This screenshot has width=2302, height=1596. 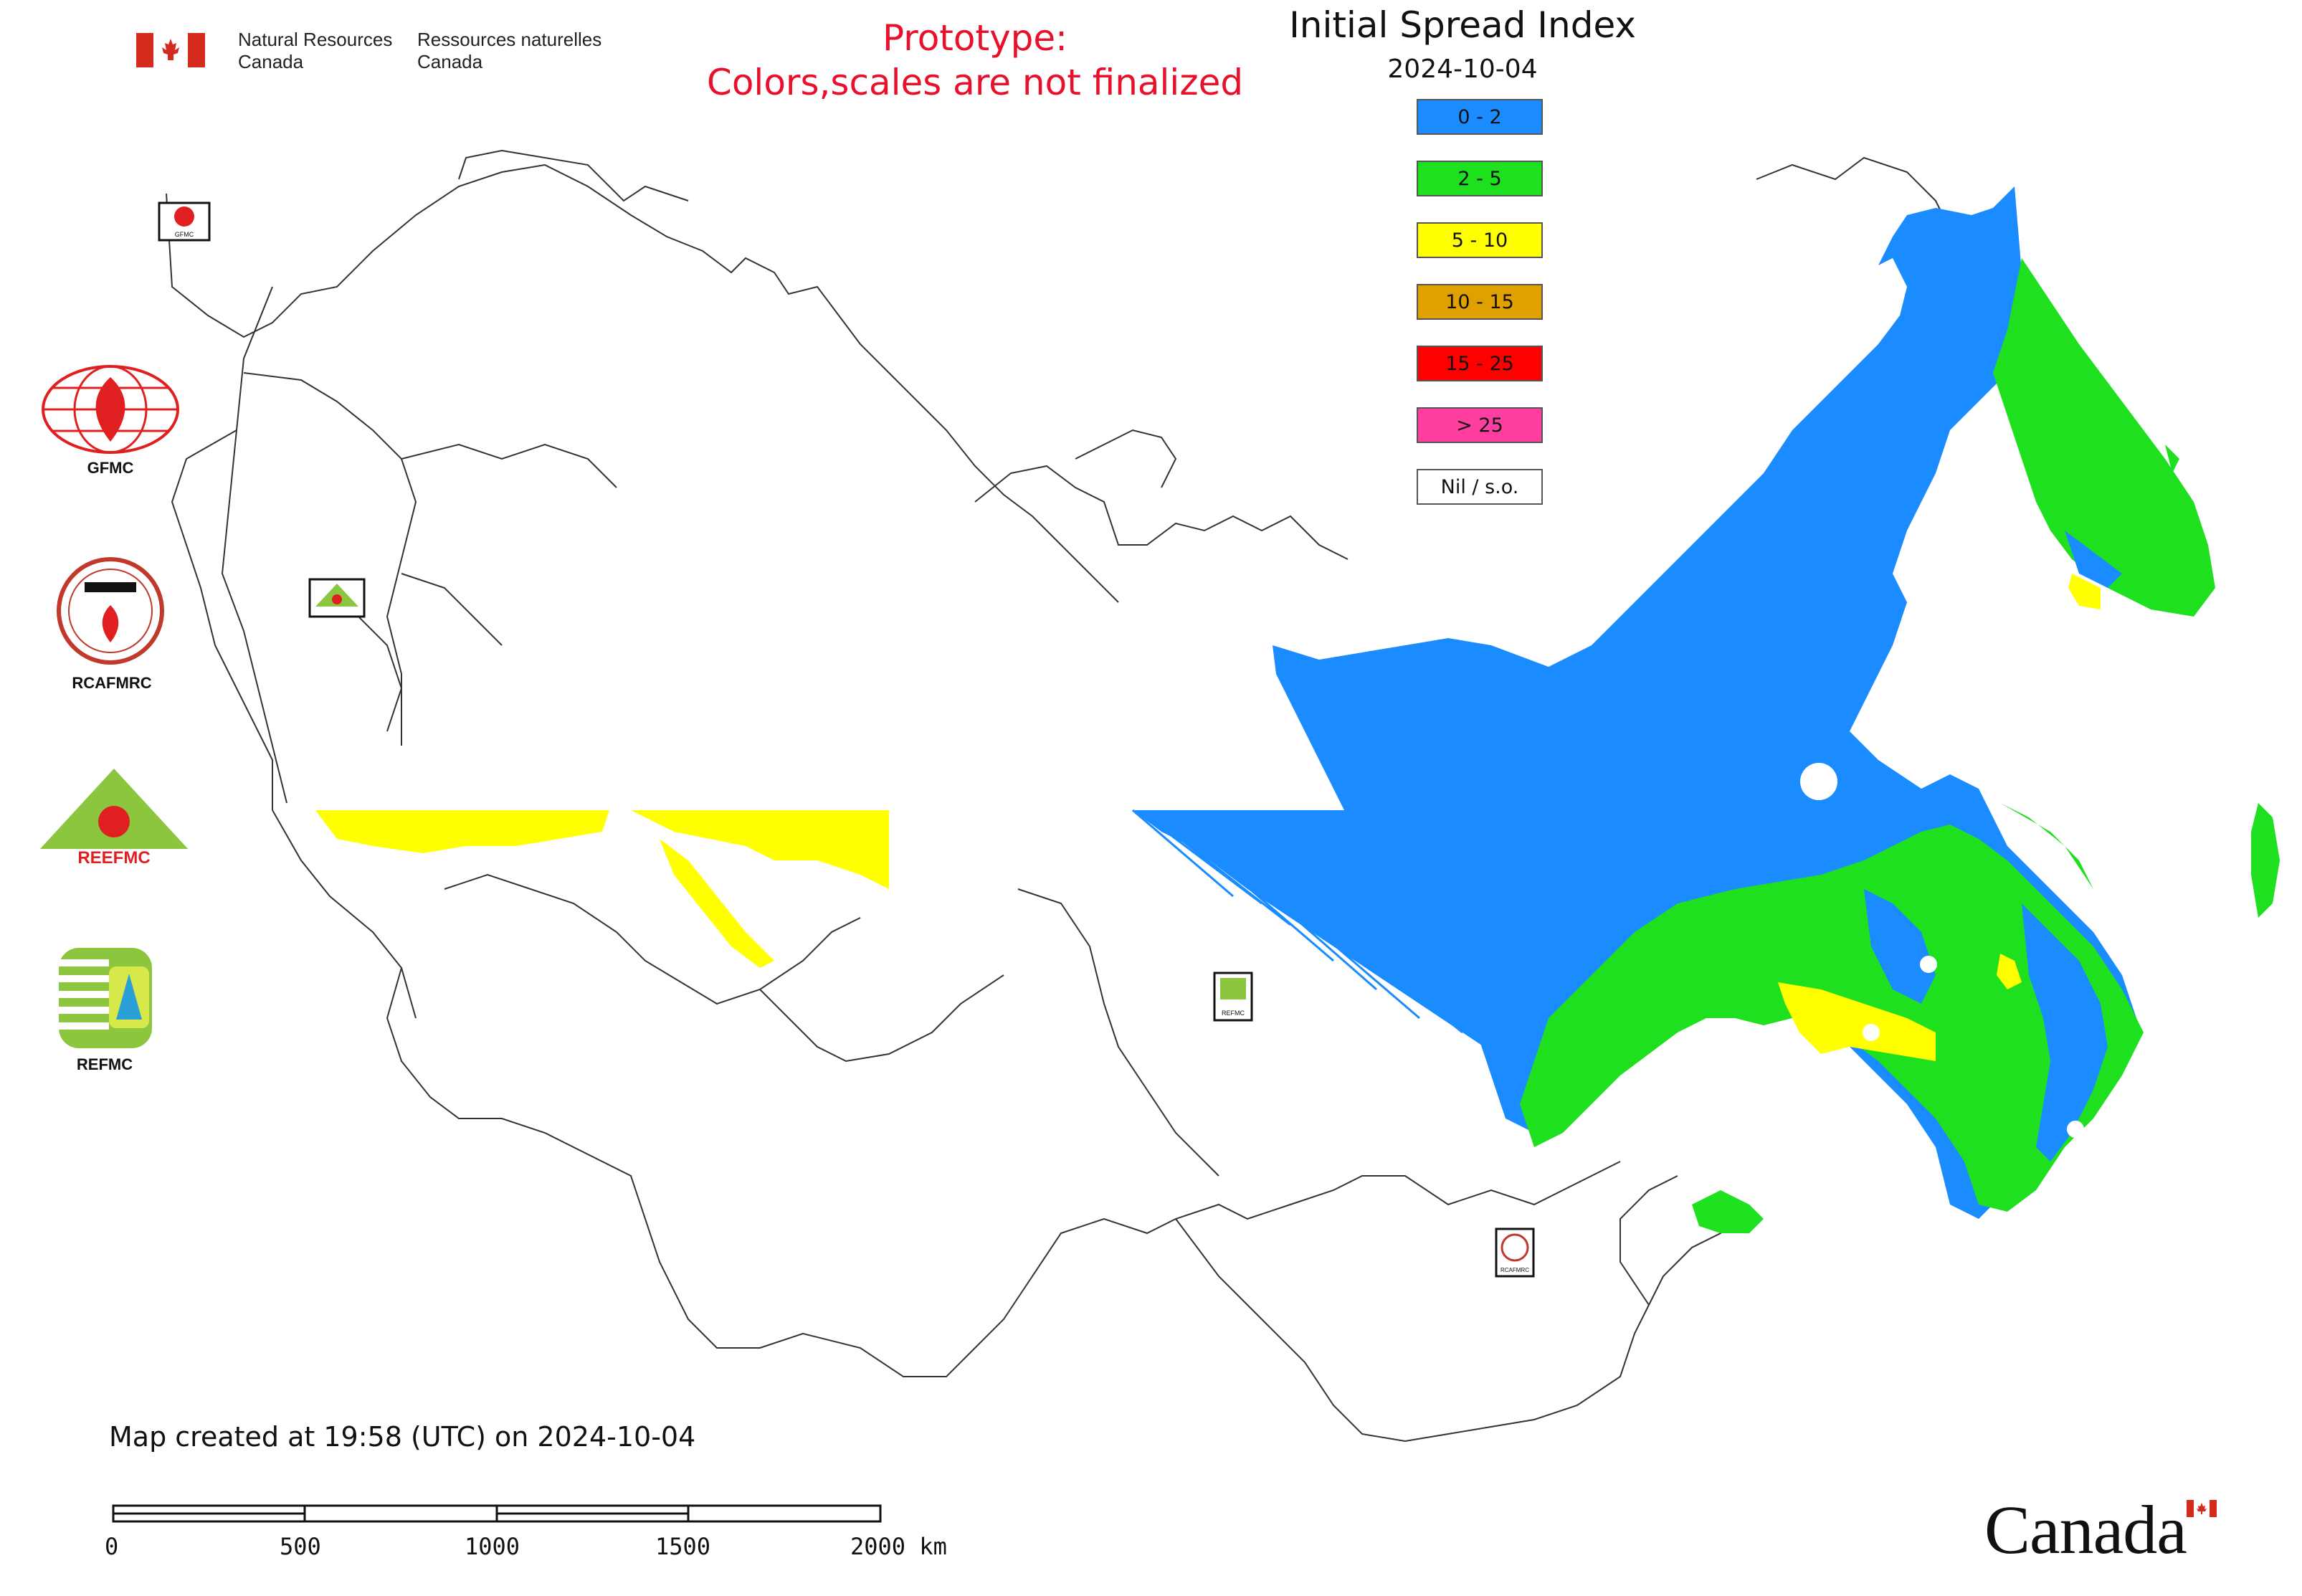 I want to click on rcafmrc-logo: RCAFMRC, so click(x=112, y=623).